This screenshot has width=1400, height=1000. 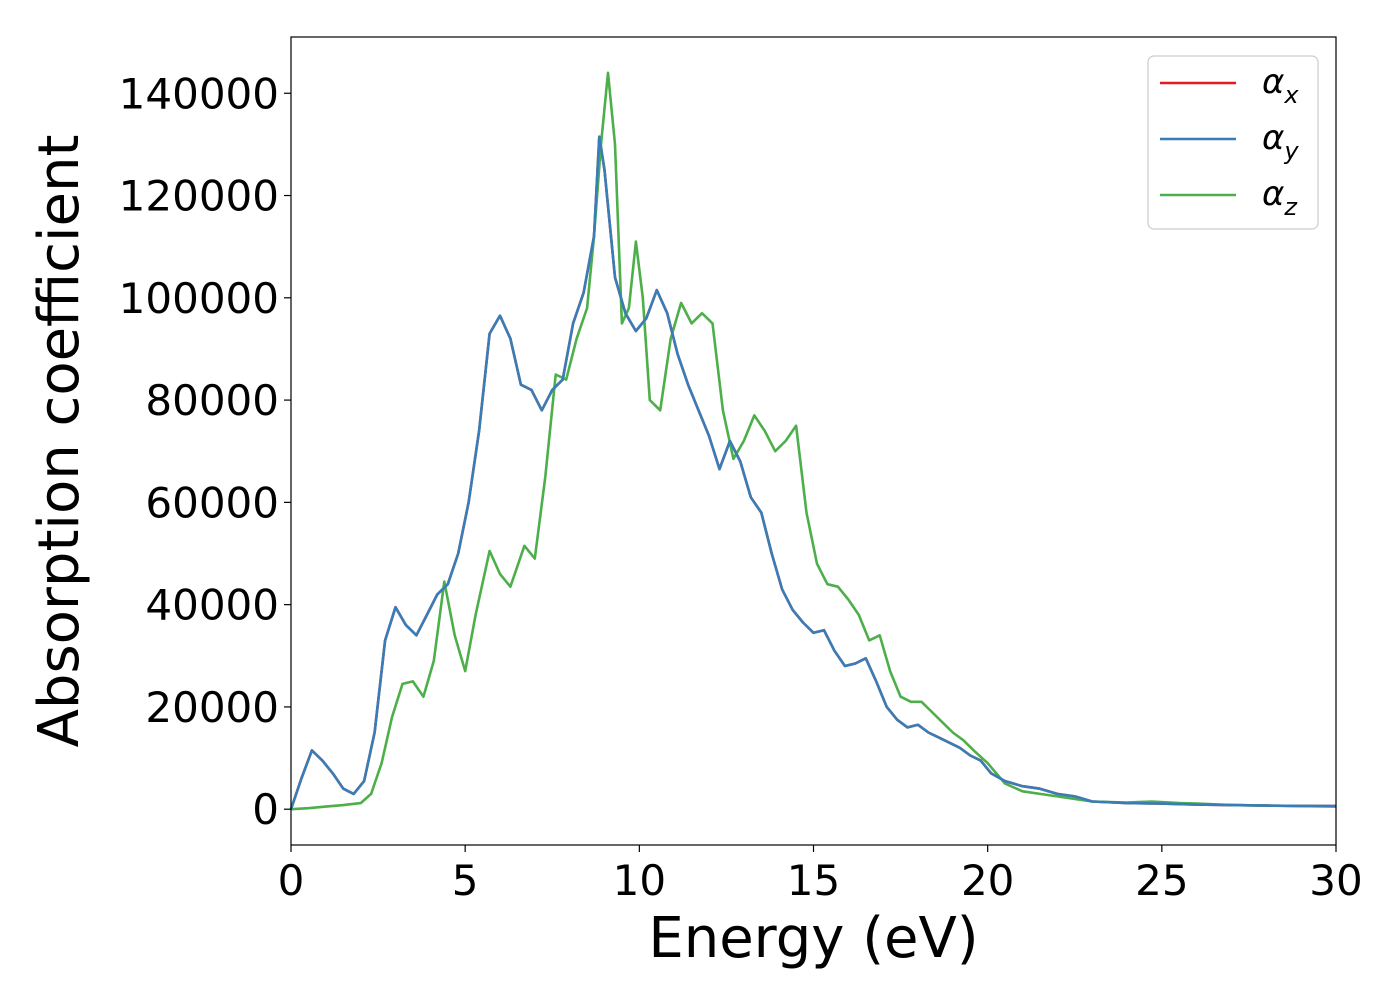 I want to click on y-axis-ticks: 0 20000 40000 60000 80000 100000 120000 140000, so click(x=205, y=451).